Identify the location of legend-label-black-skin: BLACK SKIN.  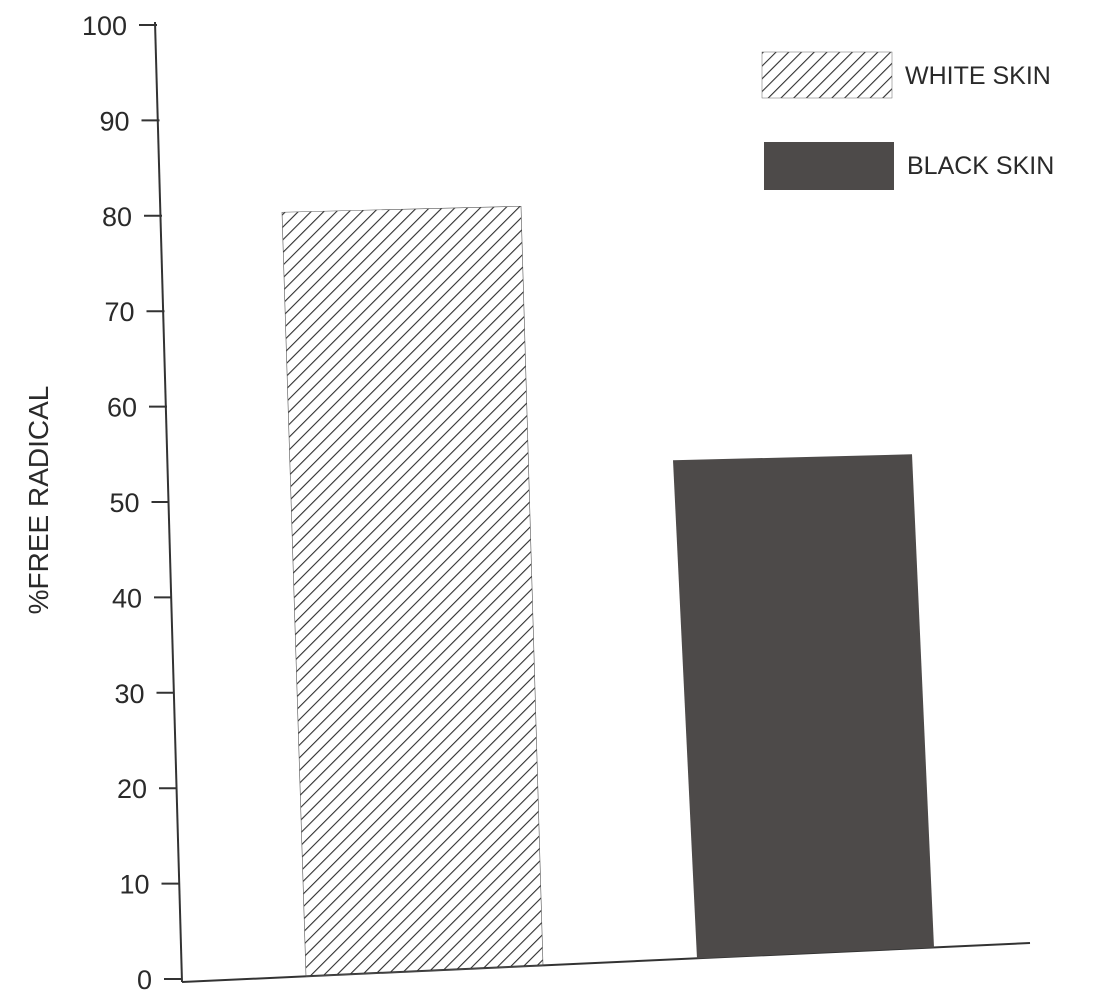
(980, 166).